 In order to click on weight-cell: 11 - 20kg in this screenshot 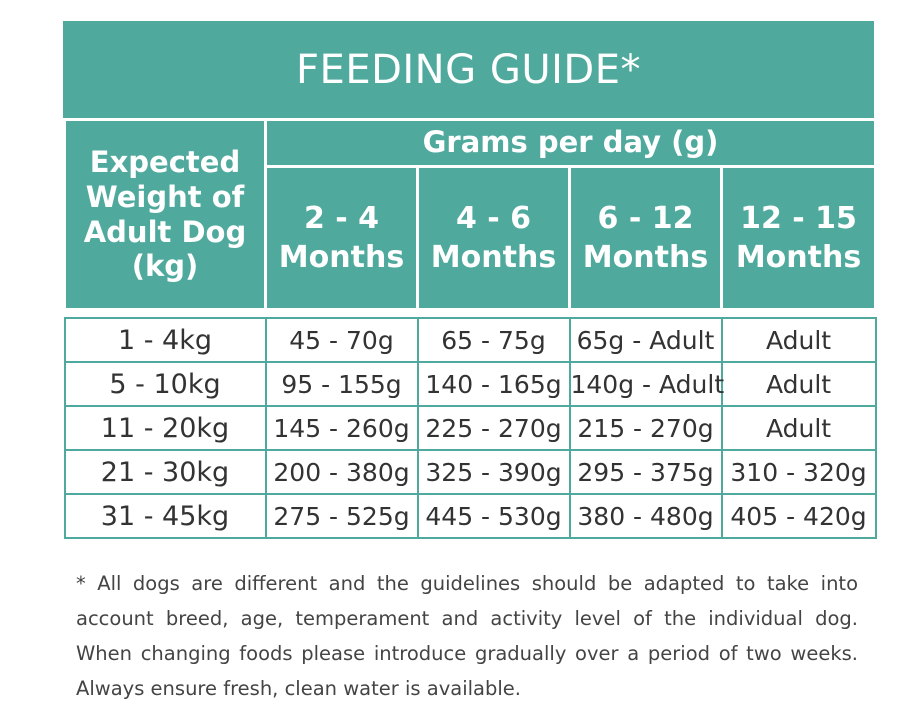, I will do `click(165, 428)`.